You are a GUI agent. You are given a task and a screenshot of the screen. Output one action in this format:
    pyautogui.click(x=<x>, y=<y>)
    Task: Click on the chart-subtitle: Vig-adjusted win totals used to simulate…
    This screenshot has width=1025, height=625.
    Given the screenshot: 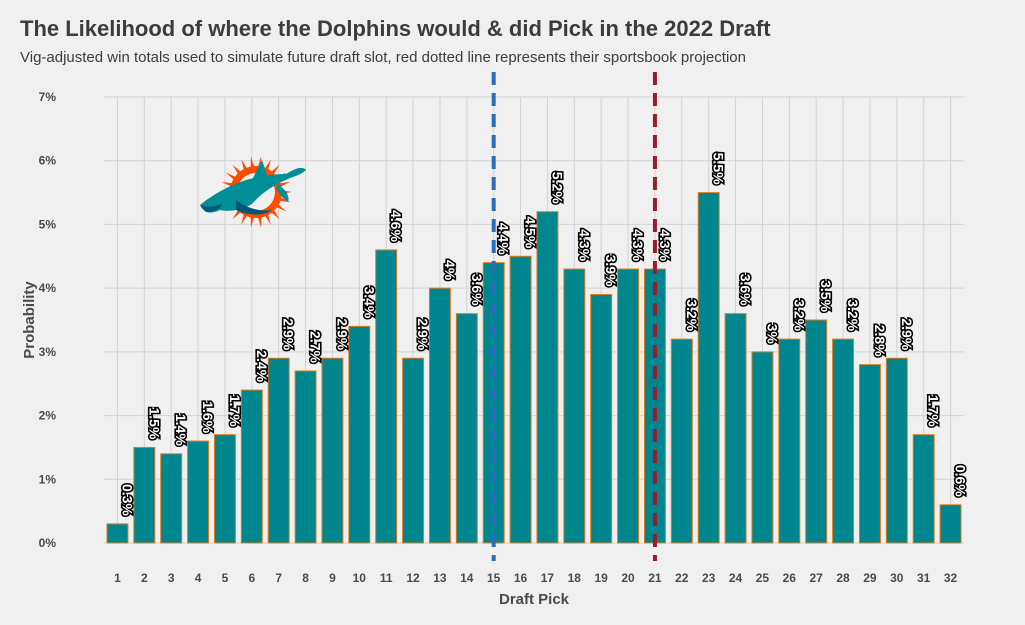 What is the action you would take?
    pyautogui.click(x=383, y=57)
    